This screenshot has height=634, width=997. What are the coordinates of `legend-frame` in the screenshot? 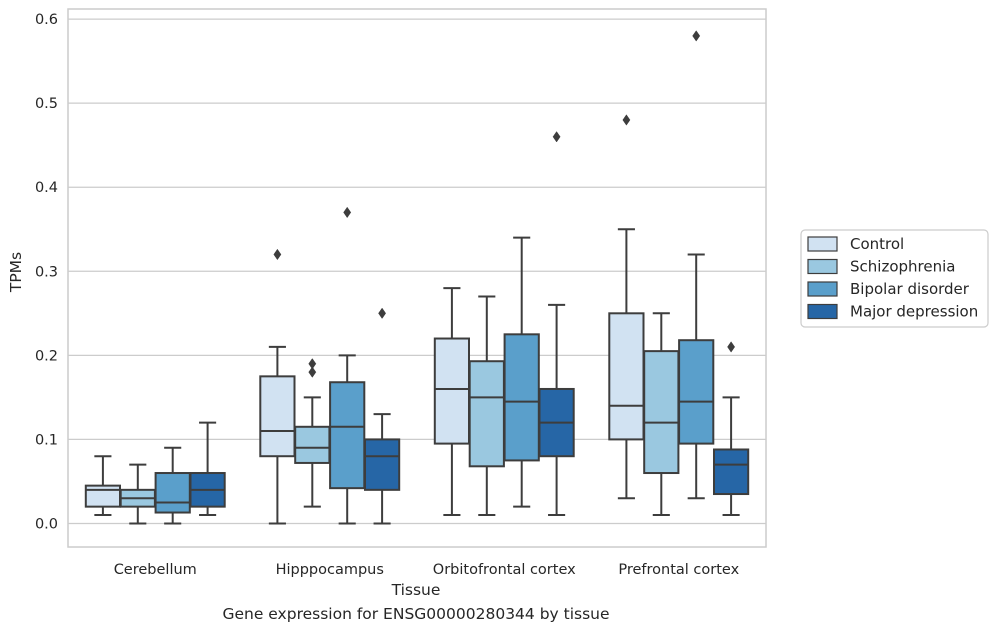 It's located at (894, 278).